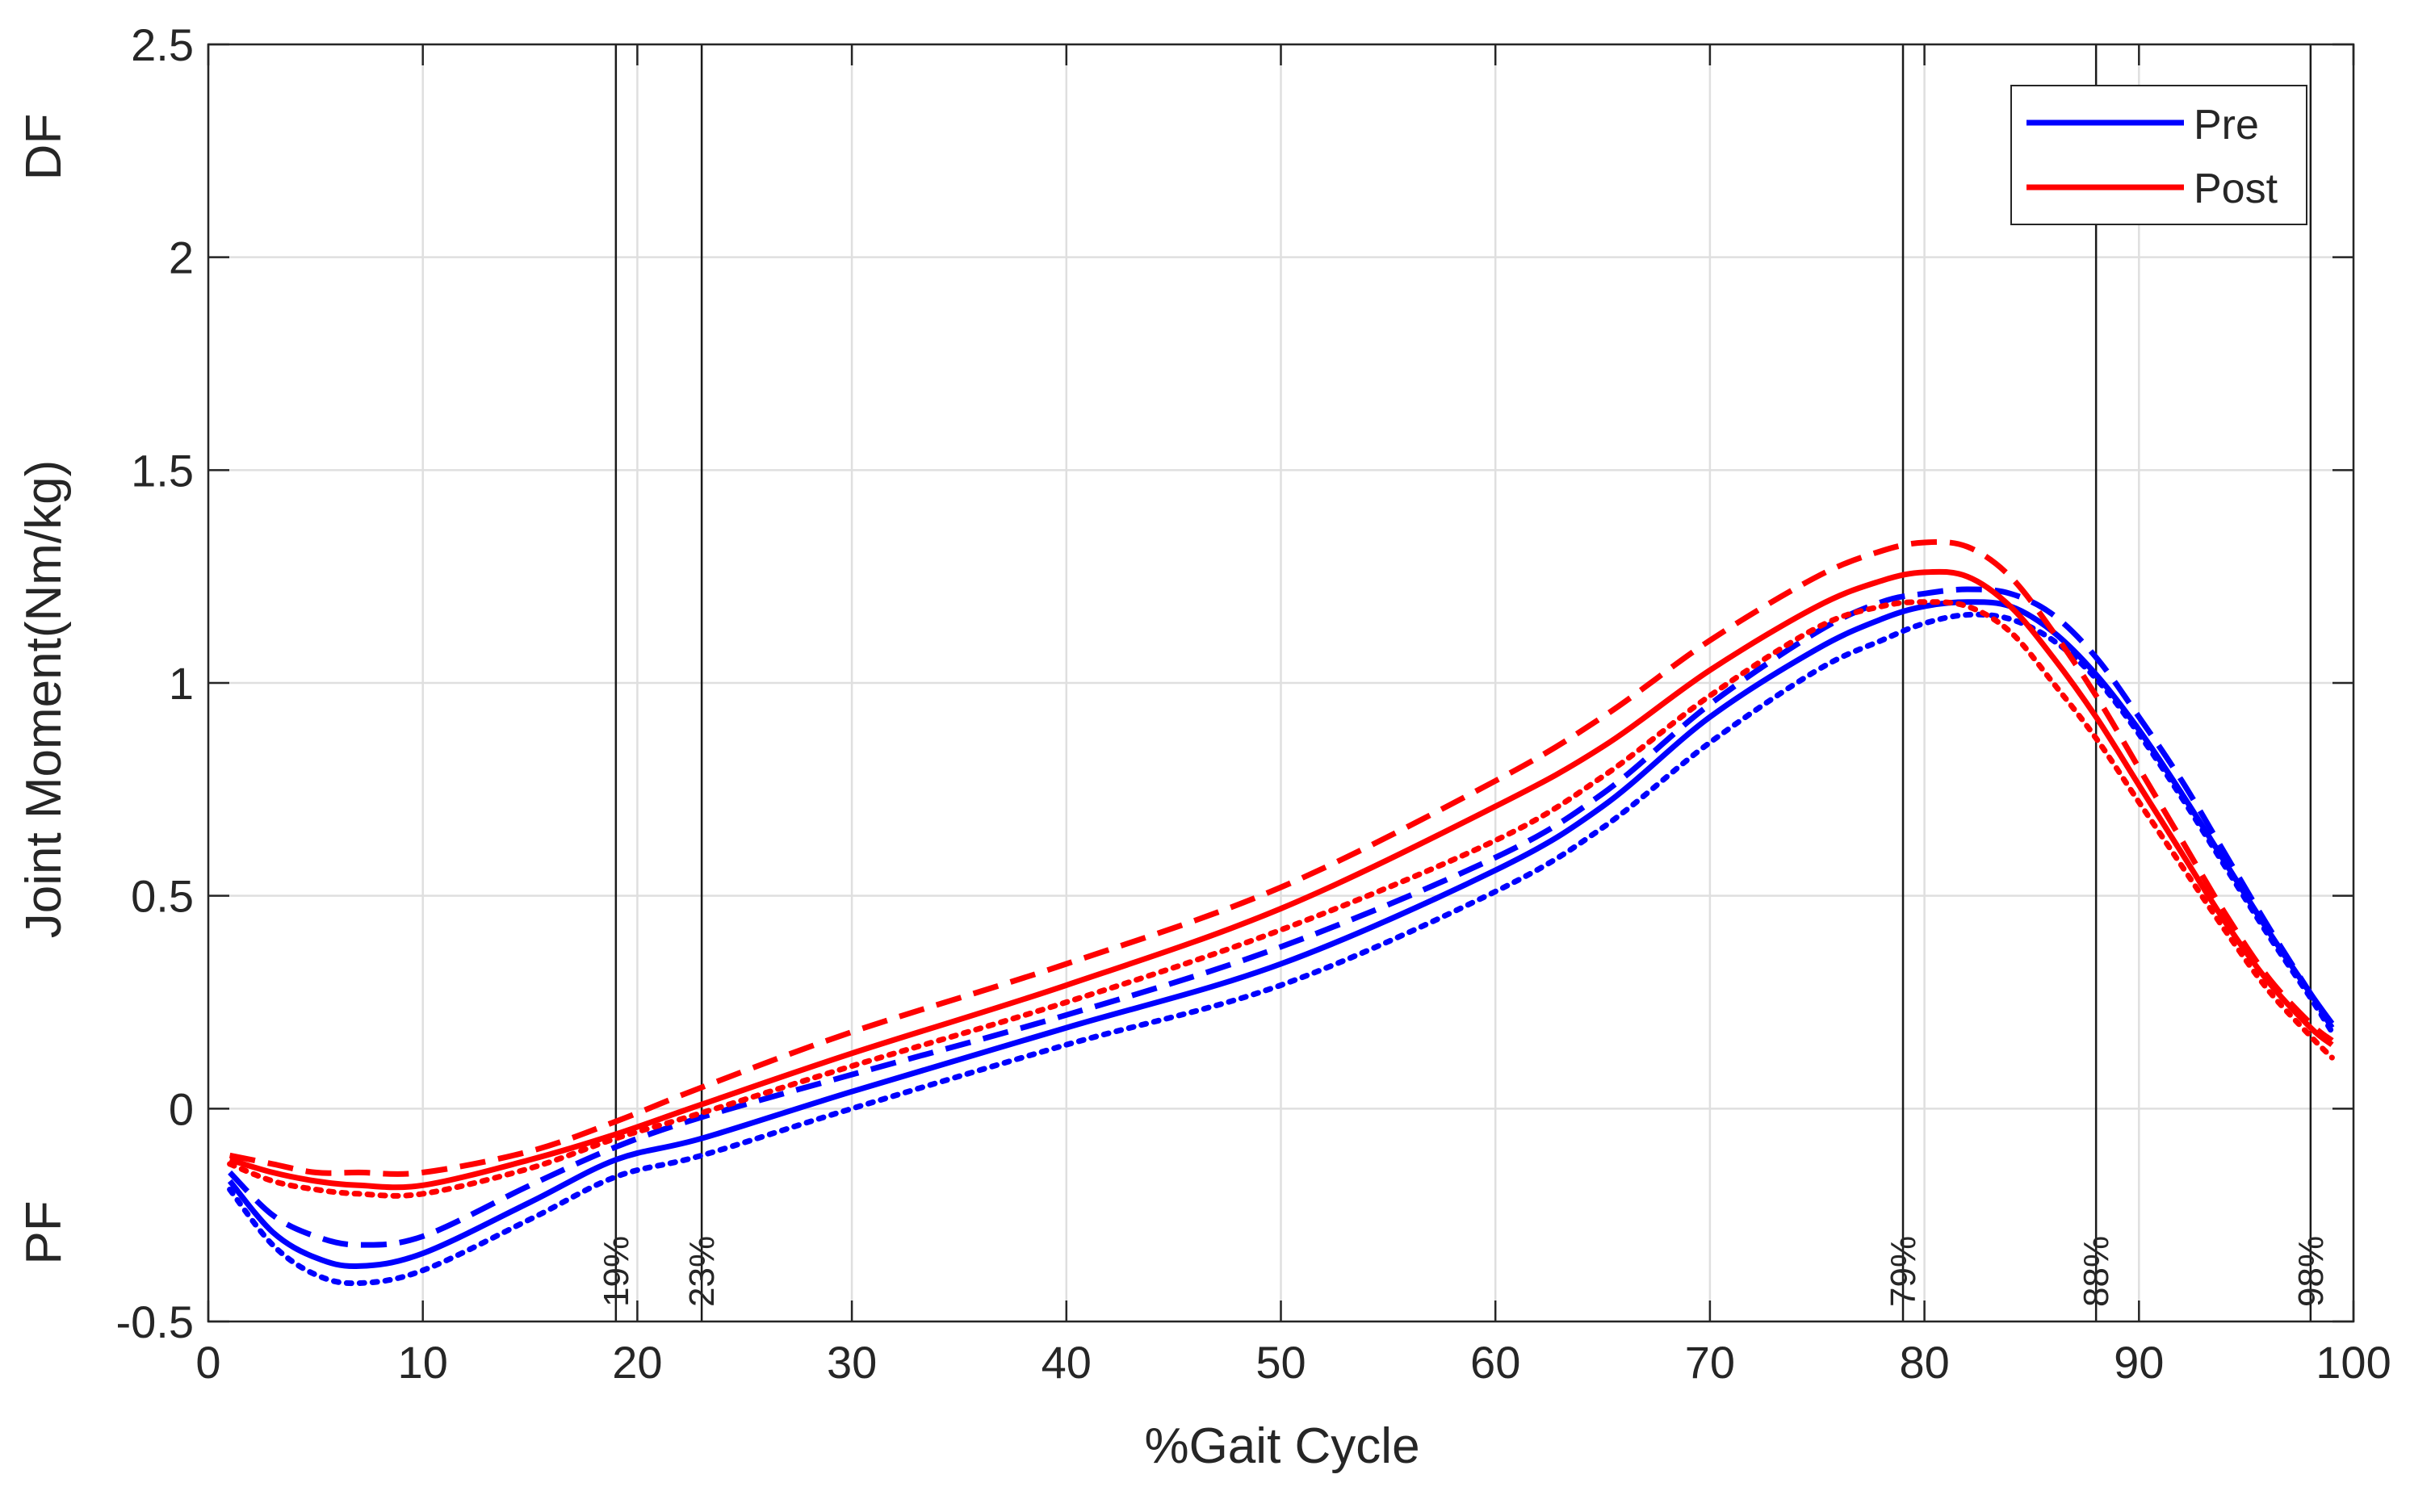 Image resolution: width=2410 pixels, height=1512 pixels. Describe the element at coordinates (702, 1271) in the screenshot. I see `event-label-1: 23%` at that location.